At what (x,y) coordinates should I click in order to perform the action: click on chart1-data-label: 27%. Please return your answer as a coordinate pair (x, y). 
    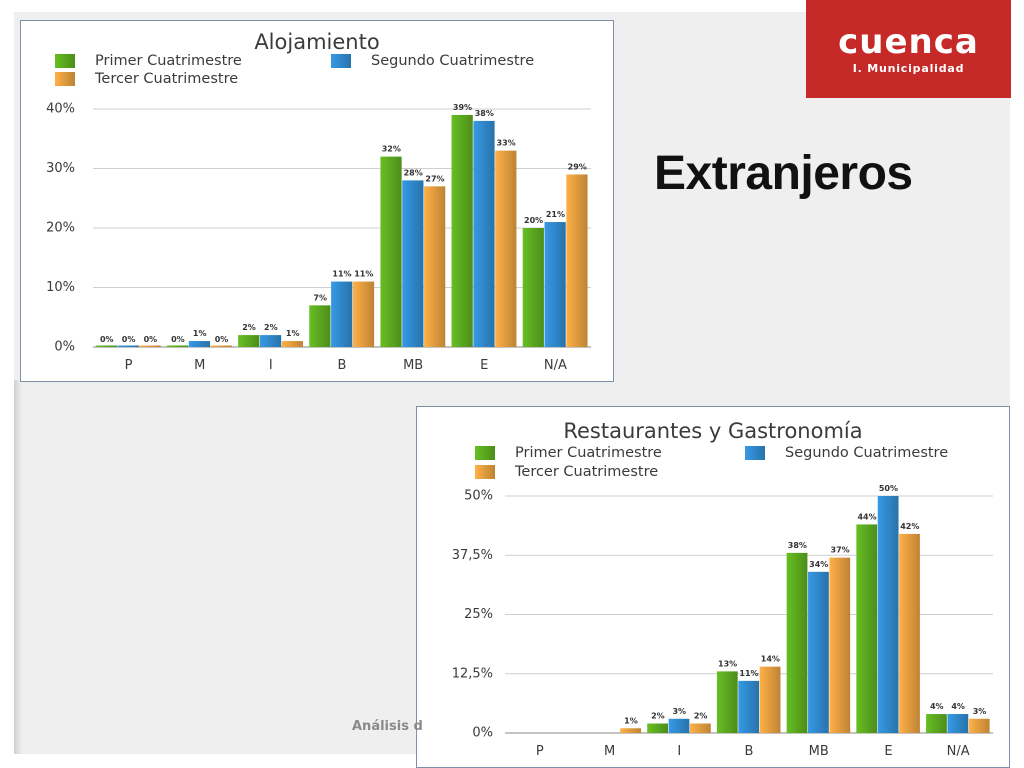
    Looking at the image, I should click on (434, 178).